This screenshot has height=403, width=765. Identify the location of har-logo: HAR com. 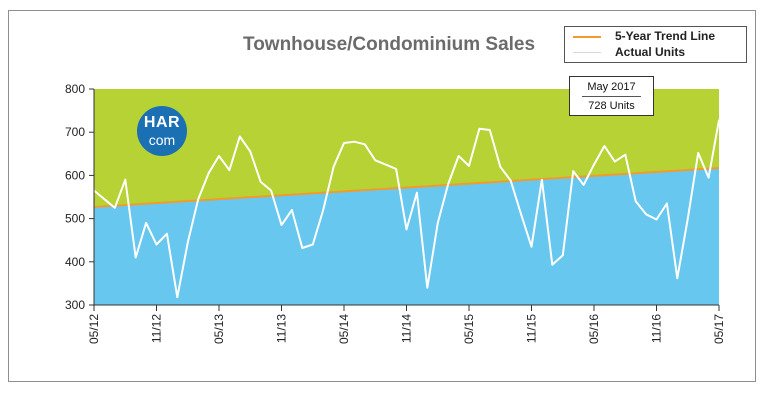
(162, 131).